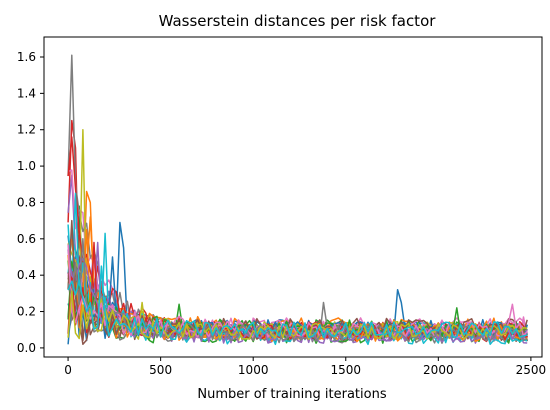 The width and height of the screenshot is (550, 410). What do you see at coordinates (26, 130) in the screenshot?
I see `y-tick-label: 1.2` at bounding box center [26, 130].